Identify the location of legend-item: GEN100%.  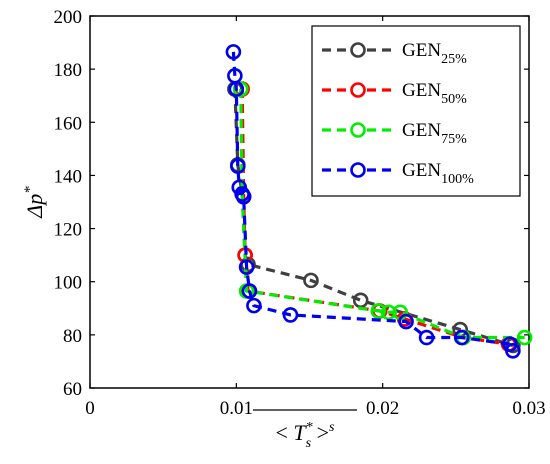
(398, 173).